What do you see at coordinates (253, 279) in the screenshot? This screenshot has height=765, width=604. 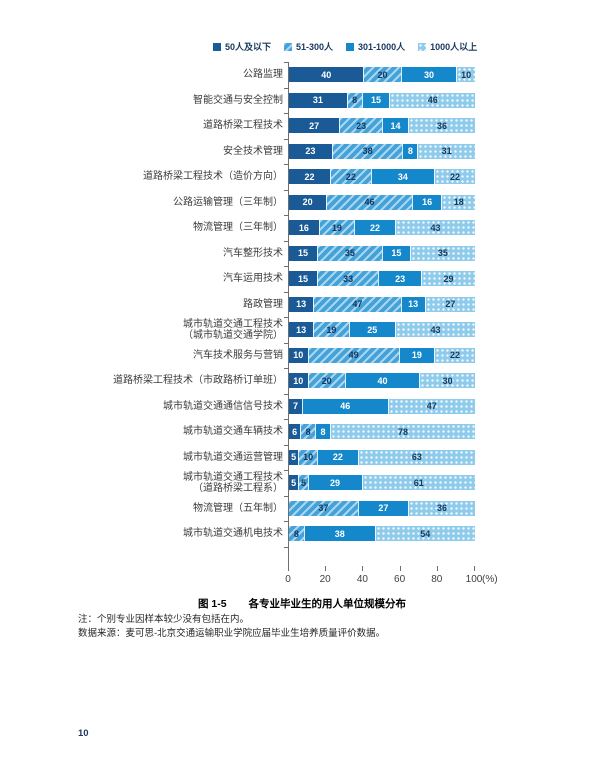 I see `category-label: 汽车运用技术` at bounding box center [253, 279].